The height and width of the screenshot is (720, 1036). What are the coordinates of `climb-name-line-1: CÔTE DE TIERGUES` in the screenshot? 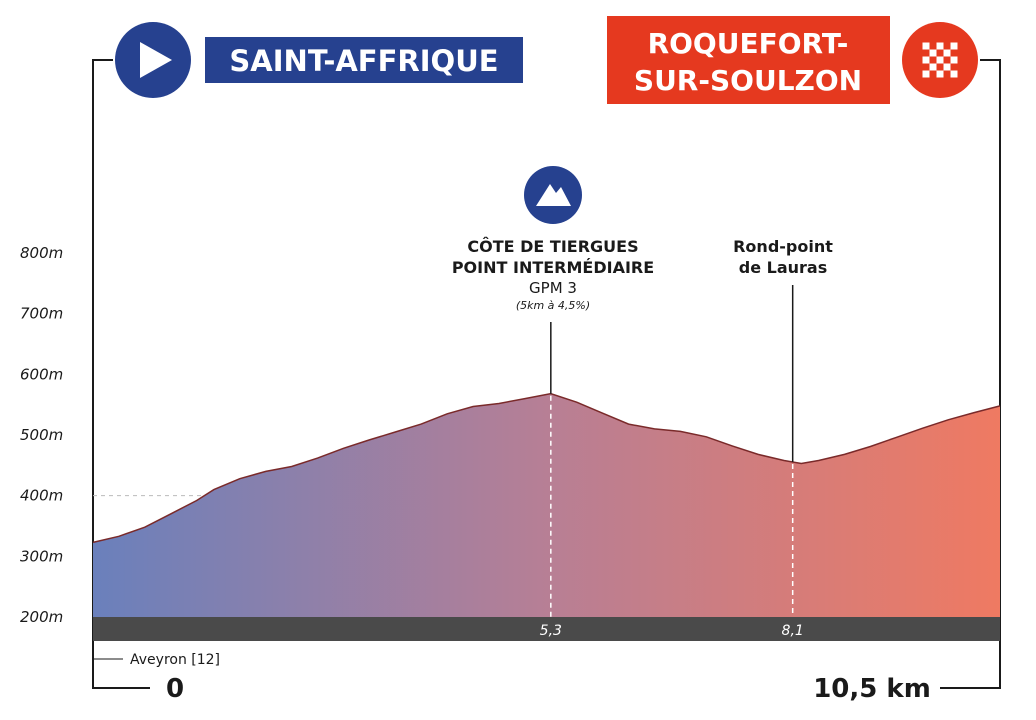 It's located at (552, 246).